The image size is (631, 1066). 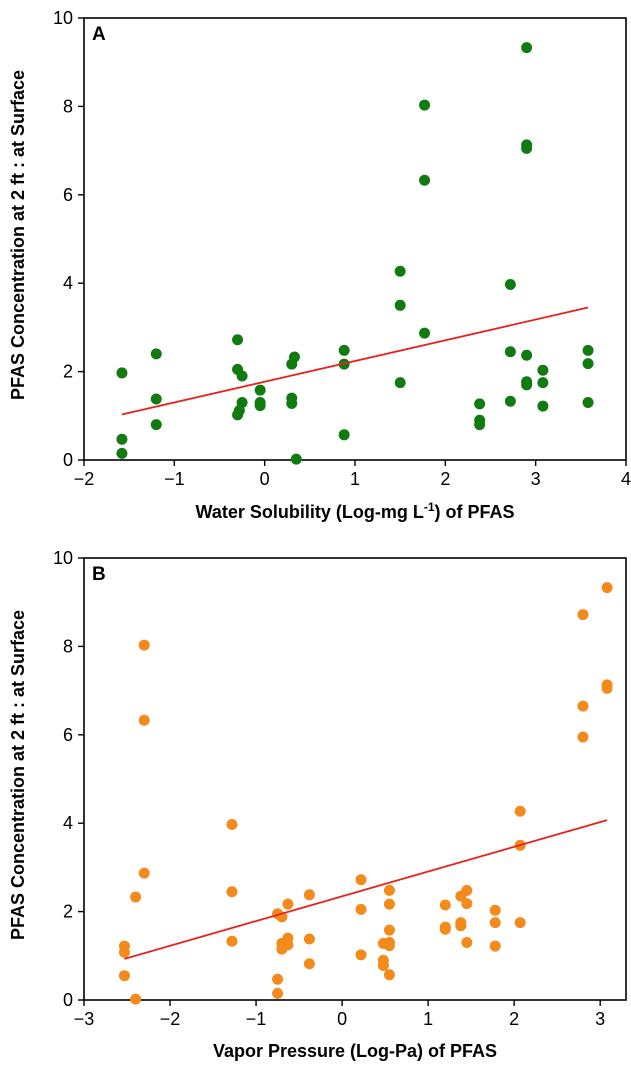 What do you see at coordinates (18, 775) in the screenshot?
I see `y-axis-title: PFAS Concentration at 2 ft : at Surface` at bounding box center [18, 775].